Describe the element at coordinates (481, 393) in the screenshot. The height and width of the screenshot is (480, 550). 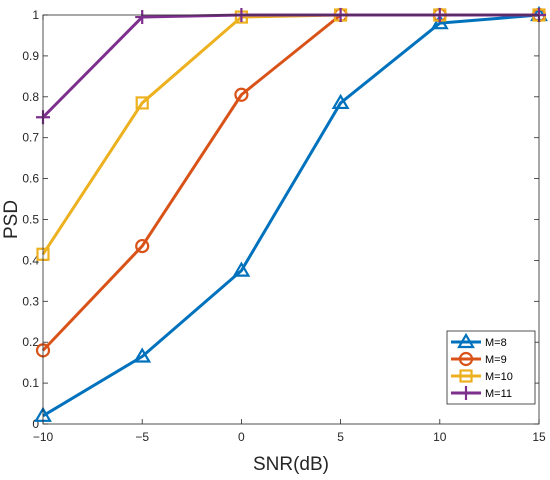
I see `legend-item: M=11` at that location.